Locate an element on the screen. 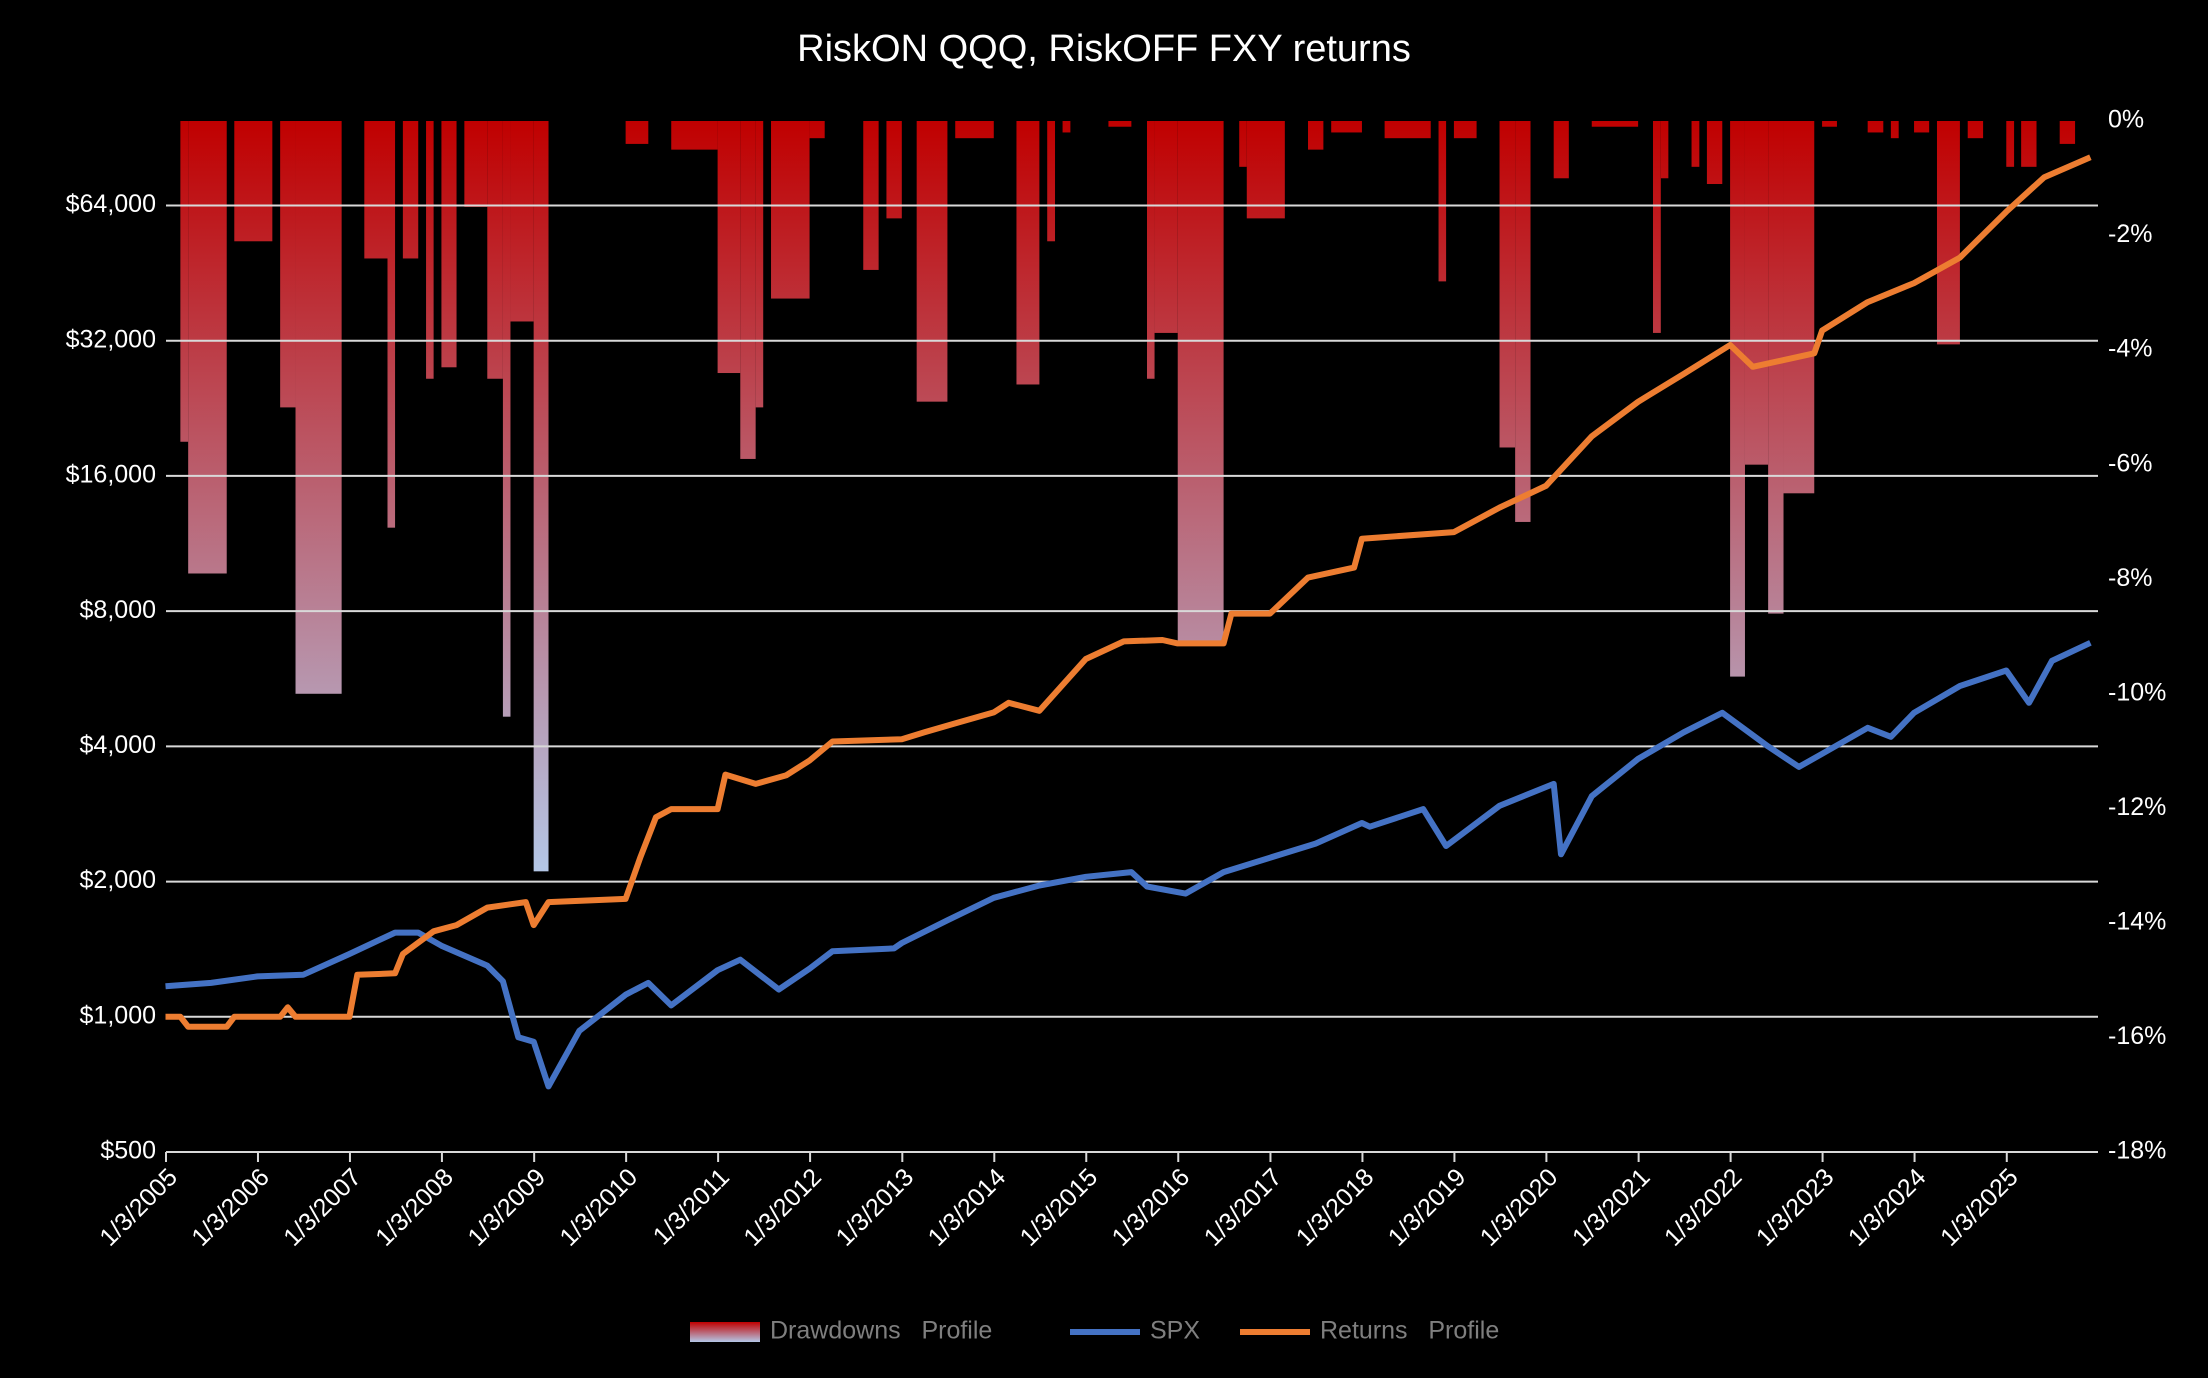  legend-label: Drawdowns Profile is located at coordinates (881, 1331).